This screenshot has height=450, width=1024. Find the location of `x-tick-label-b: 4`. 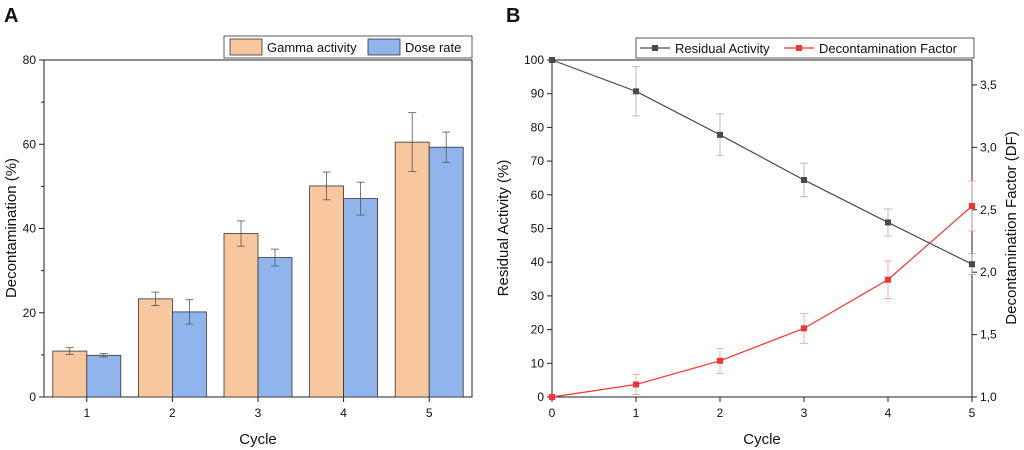

x-tick-label-b: 4 is located at coordinates (888, 413).